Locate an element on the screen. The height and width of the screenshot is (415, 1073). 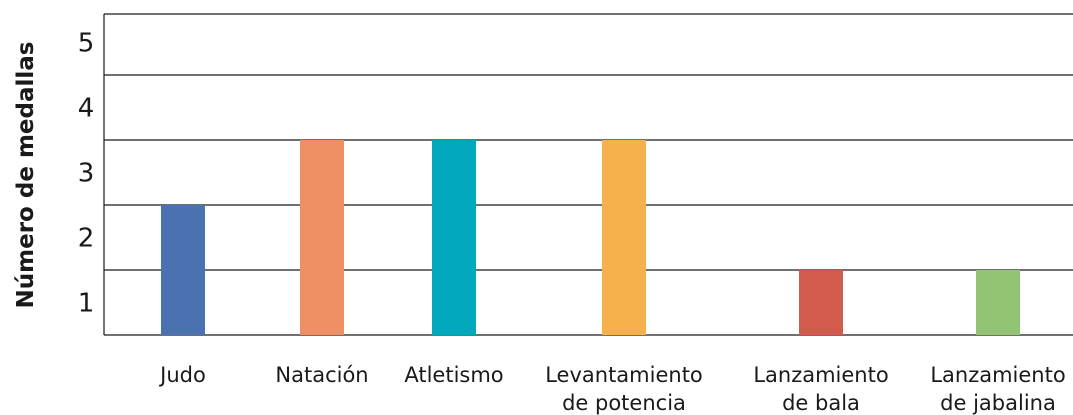
y-axis-label: Número de medallas is located at coordinates (26, 175).